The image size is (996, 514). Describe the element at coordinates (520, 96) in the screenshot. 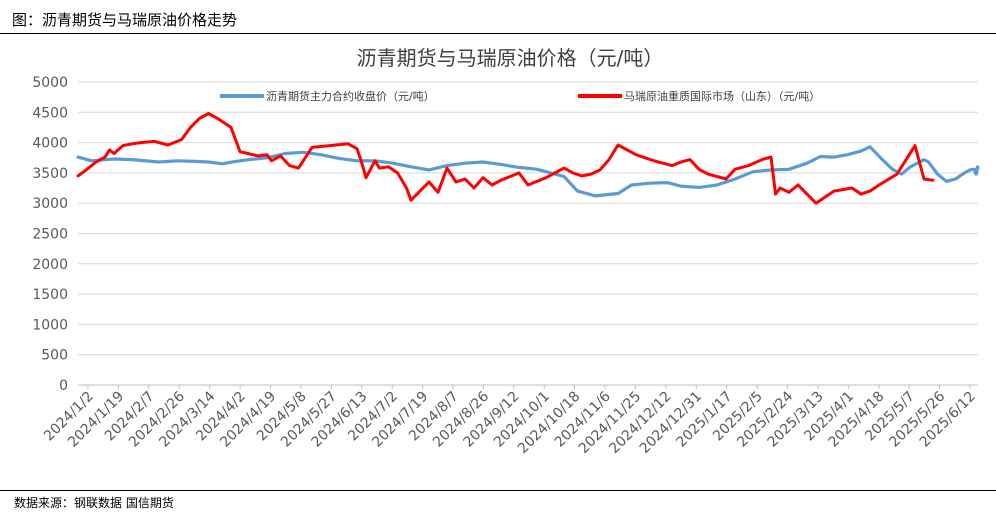

I see `legend: 沥青期货主力合约收盘价（元/吨） 马瑞原油重质国际市场（山东）（元/吨）` at that location.